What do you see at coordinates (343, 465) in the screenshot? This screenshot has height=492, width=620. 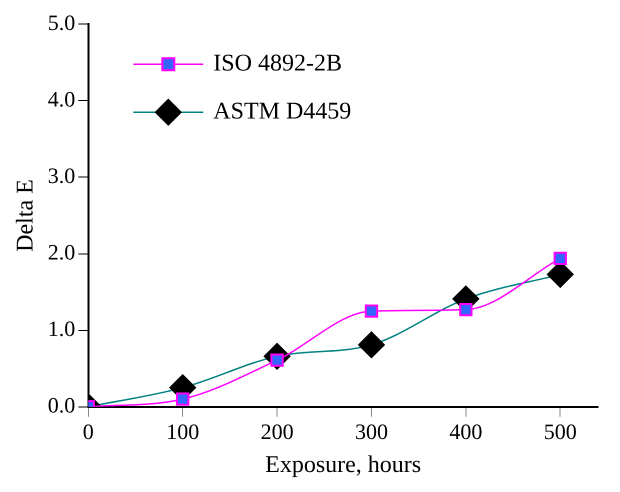 I see `x-axis-title: Exposure, hours` at bounding box center [343, 465].